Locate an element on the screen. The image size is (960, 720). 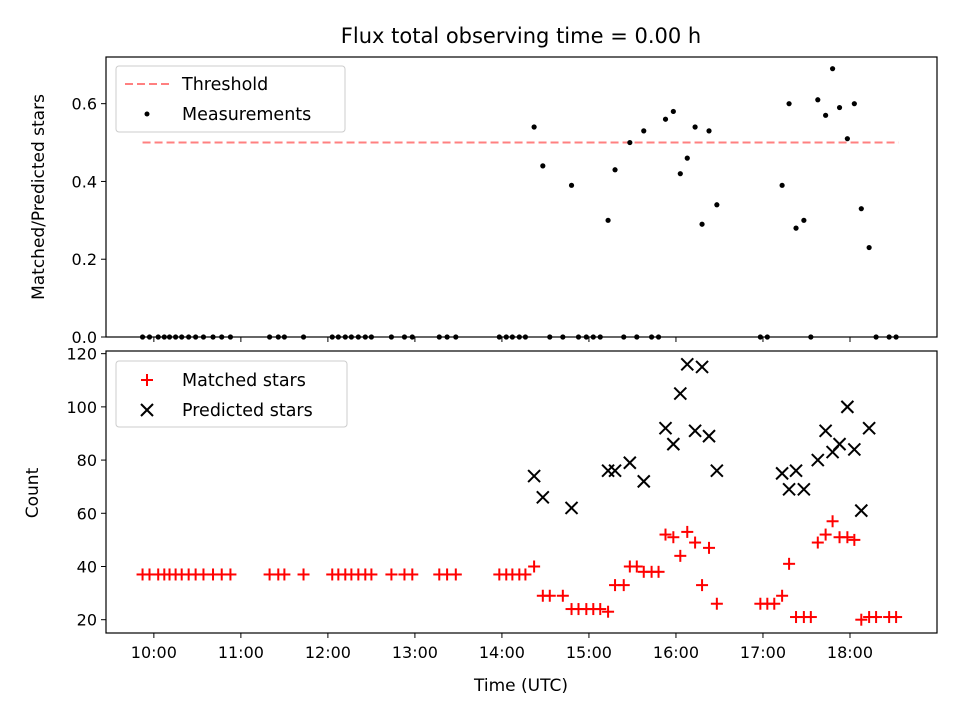
legend-threshold-label: Threshold is located at coordinates (224, 85).